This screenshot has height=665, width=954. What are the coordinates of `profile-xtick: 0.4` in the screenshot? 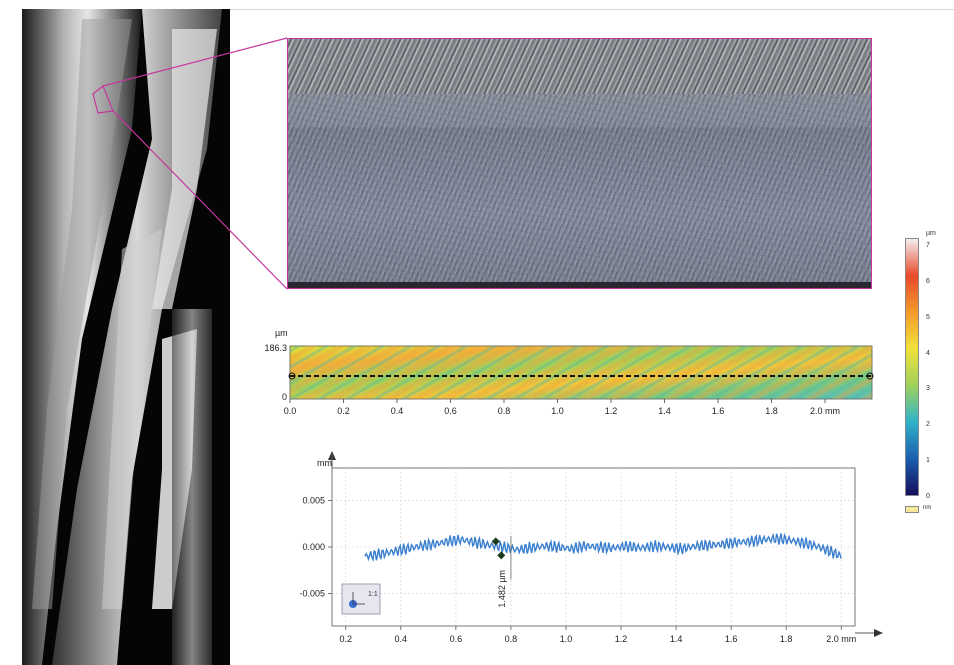 It's located at (401, 639).